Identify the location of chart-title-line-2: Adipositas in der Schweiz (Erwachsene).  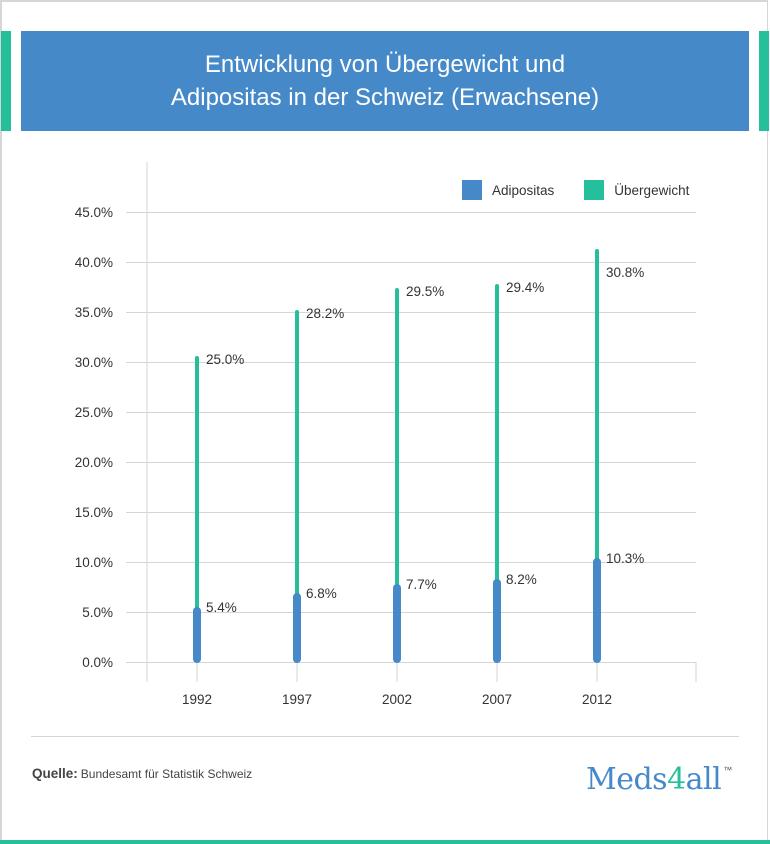
(385, 97).